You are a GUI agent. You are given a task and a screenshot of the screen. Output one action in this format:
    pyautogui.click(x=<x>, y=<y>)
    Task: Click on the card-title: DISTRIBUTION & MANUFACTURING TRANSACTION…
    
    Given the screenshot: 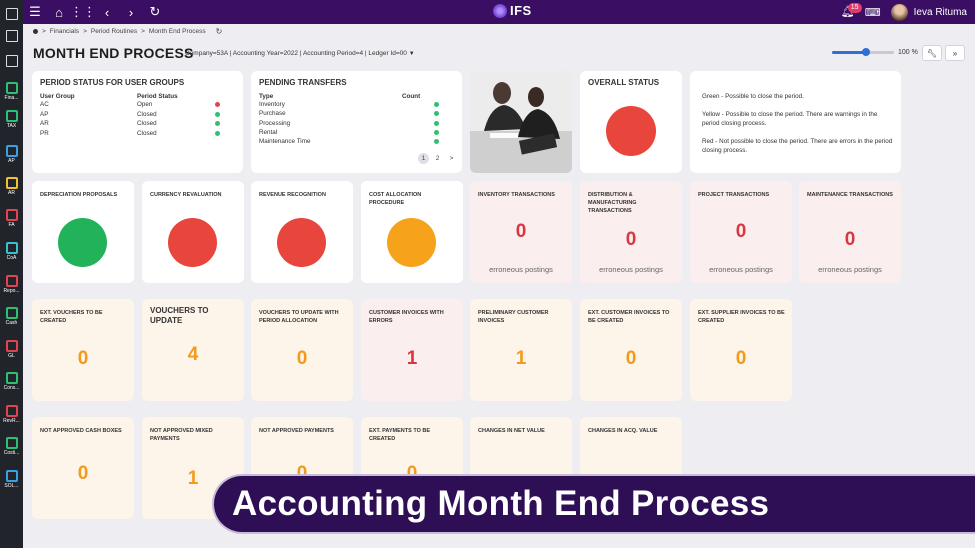 What is the action you would take?
    pyautogui.click(x=612, y=203)
    